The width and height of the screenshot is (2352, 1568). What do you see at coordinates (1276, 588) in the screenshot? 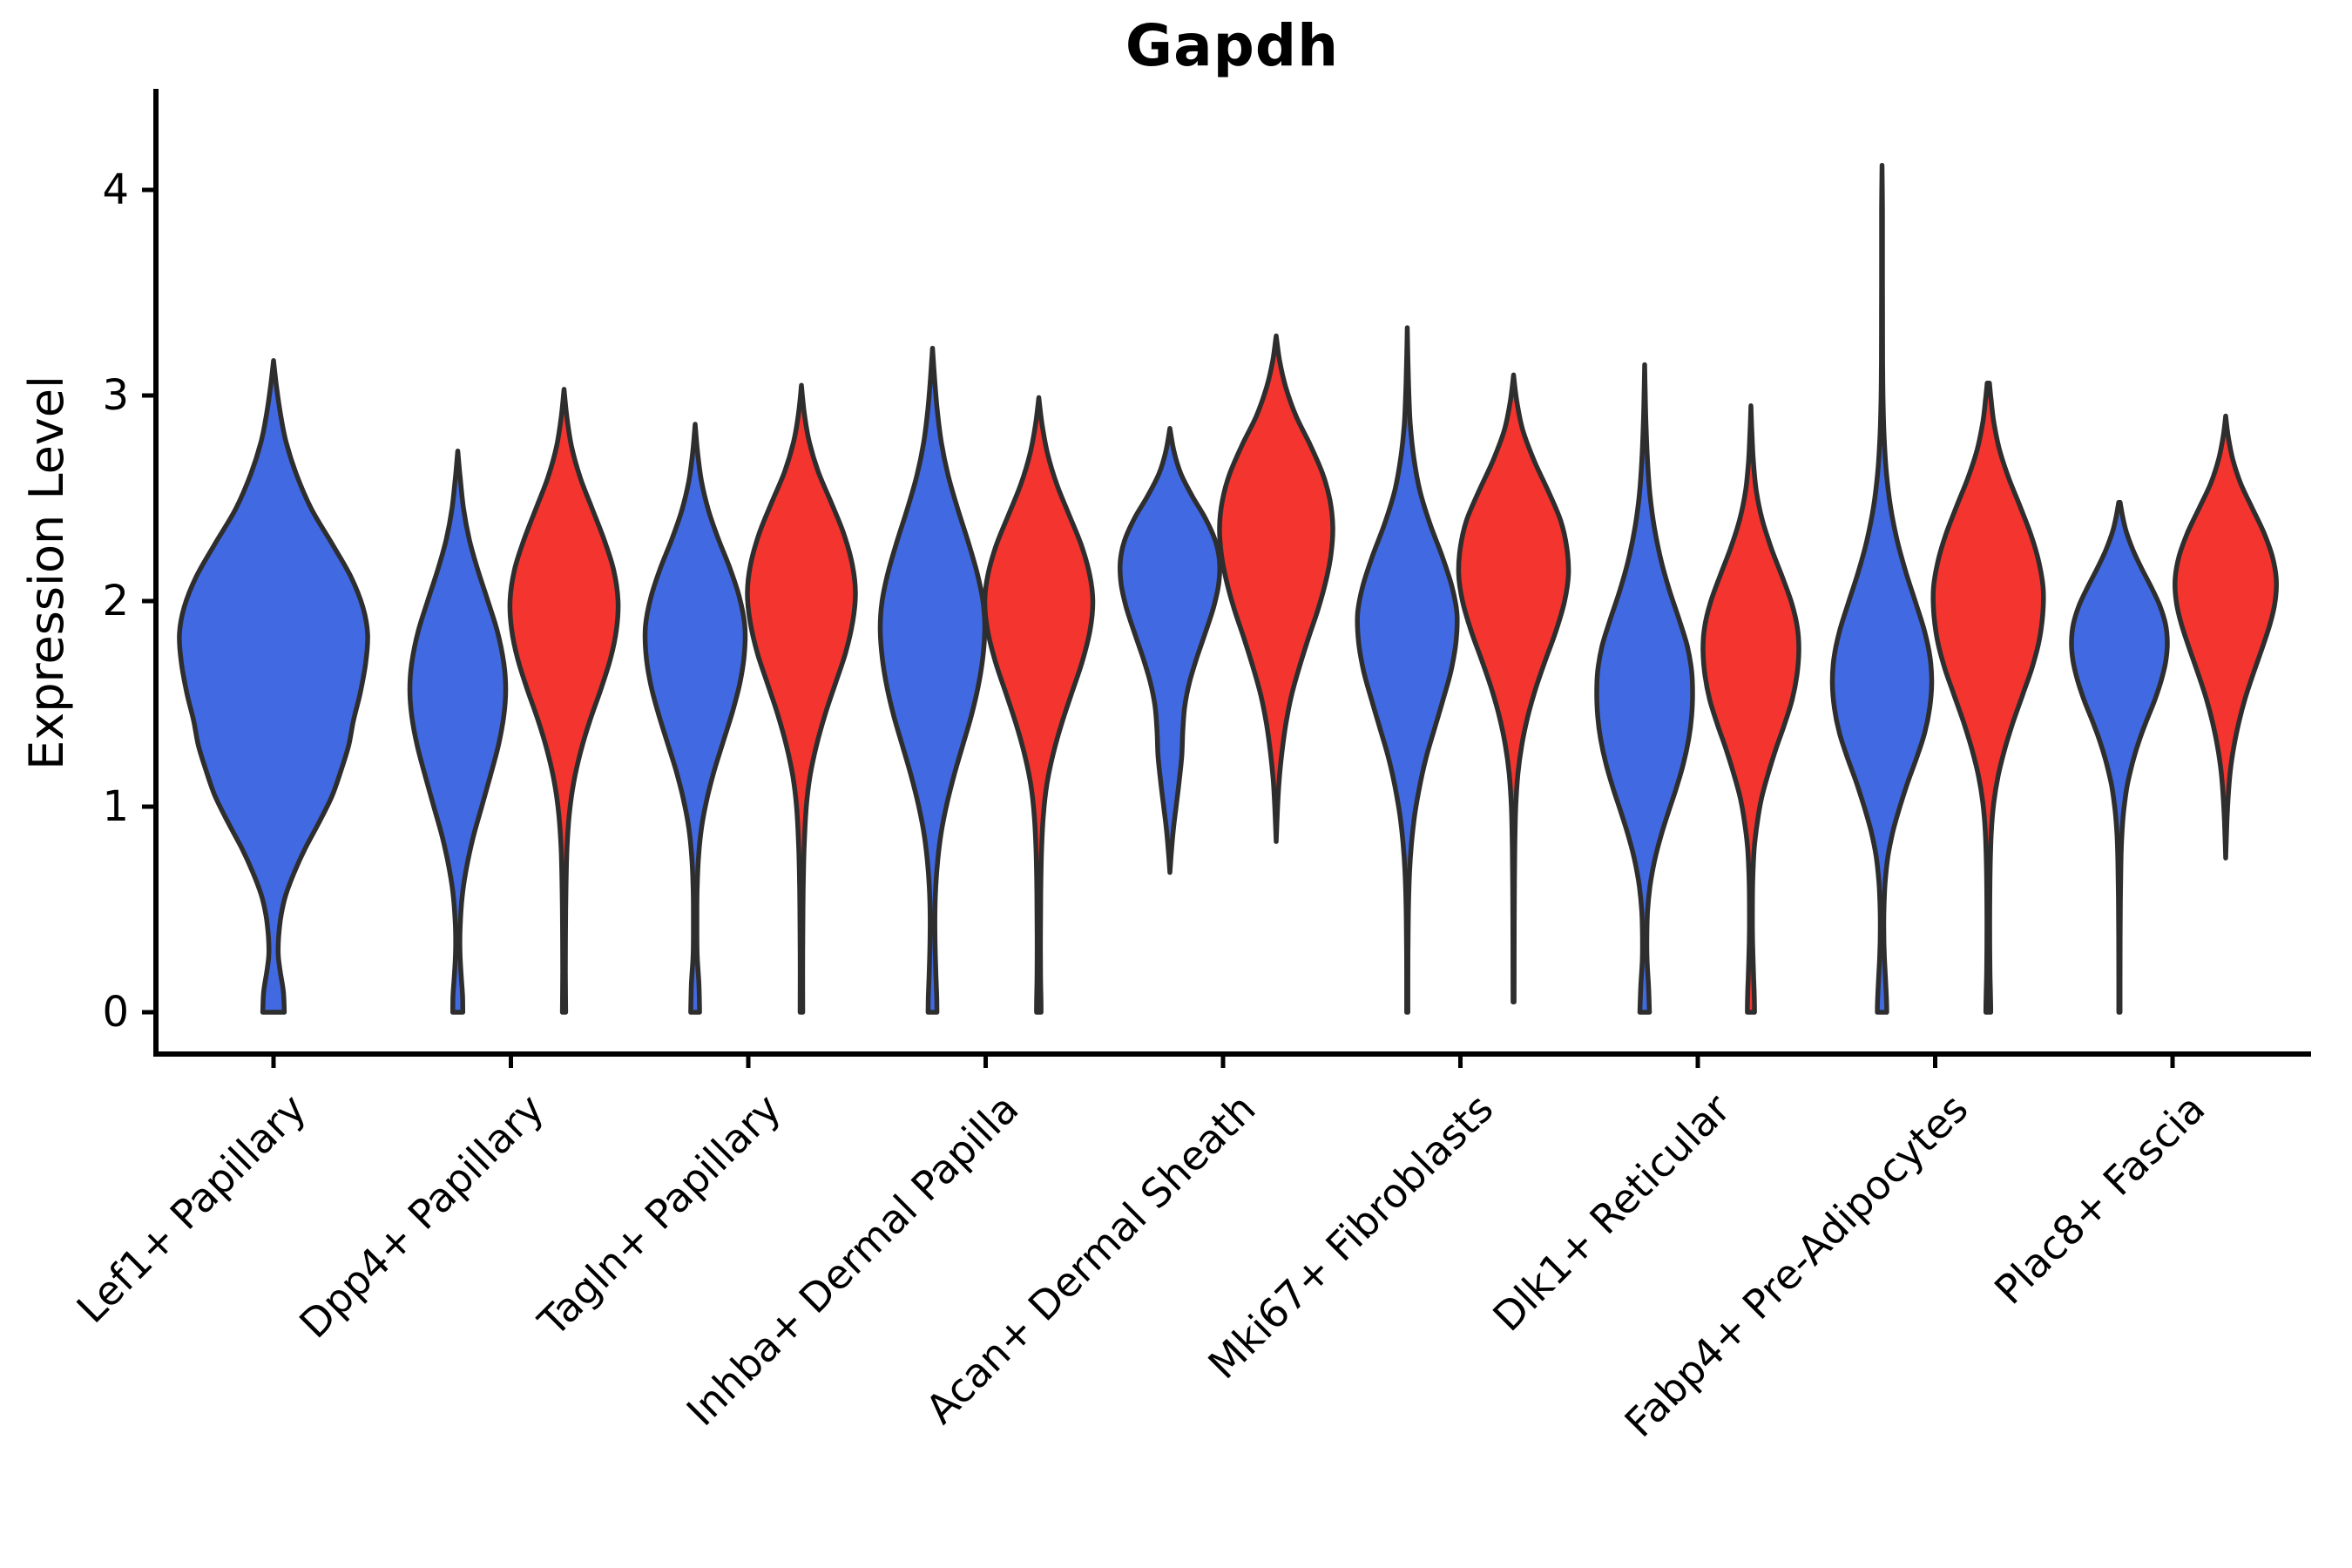
I see `violin-acan-dermal-sheath-red-group` at bounding box center [1276, 588].